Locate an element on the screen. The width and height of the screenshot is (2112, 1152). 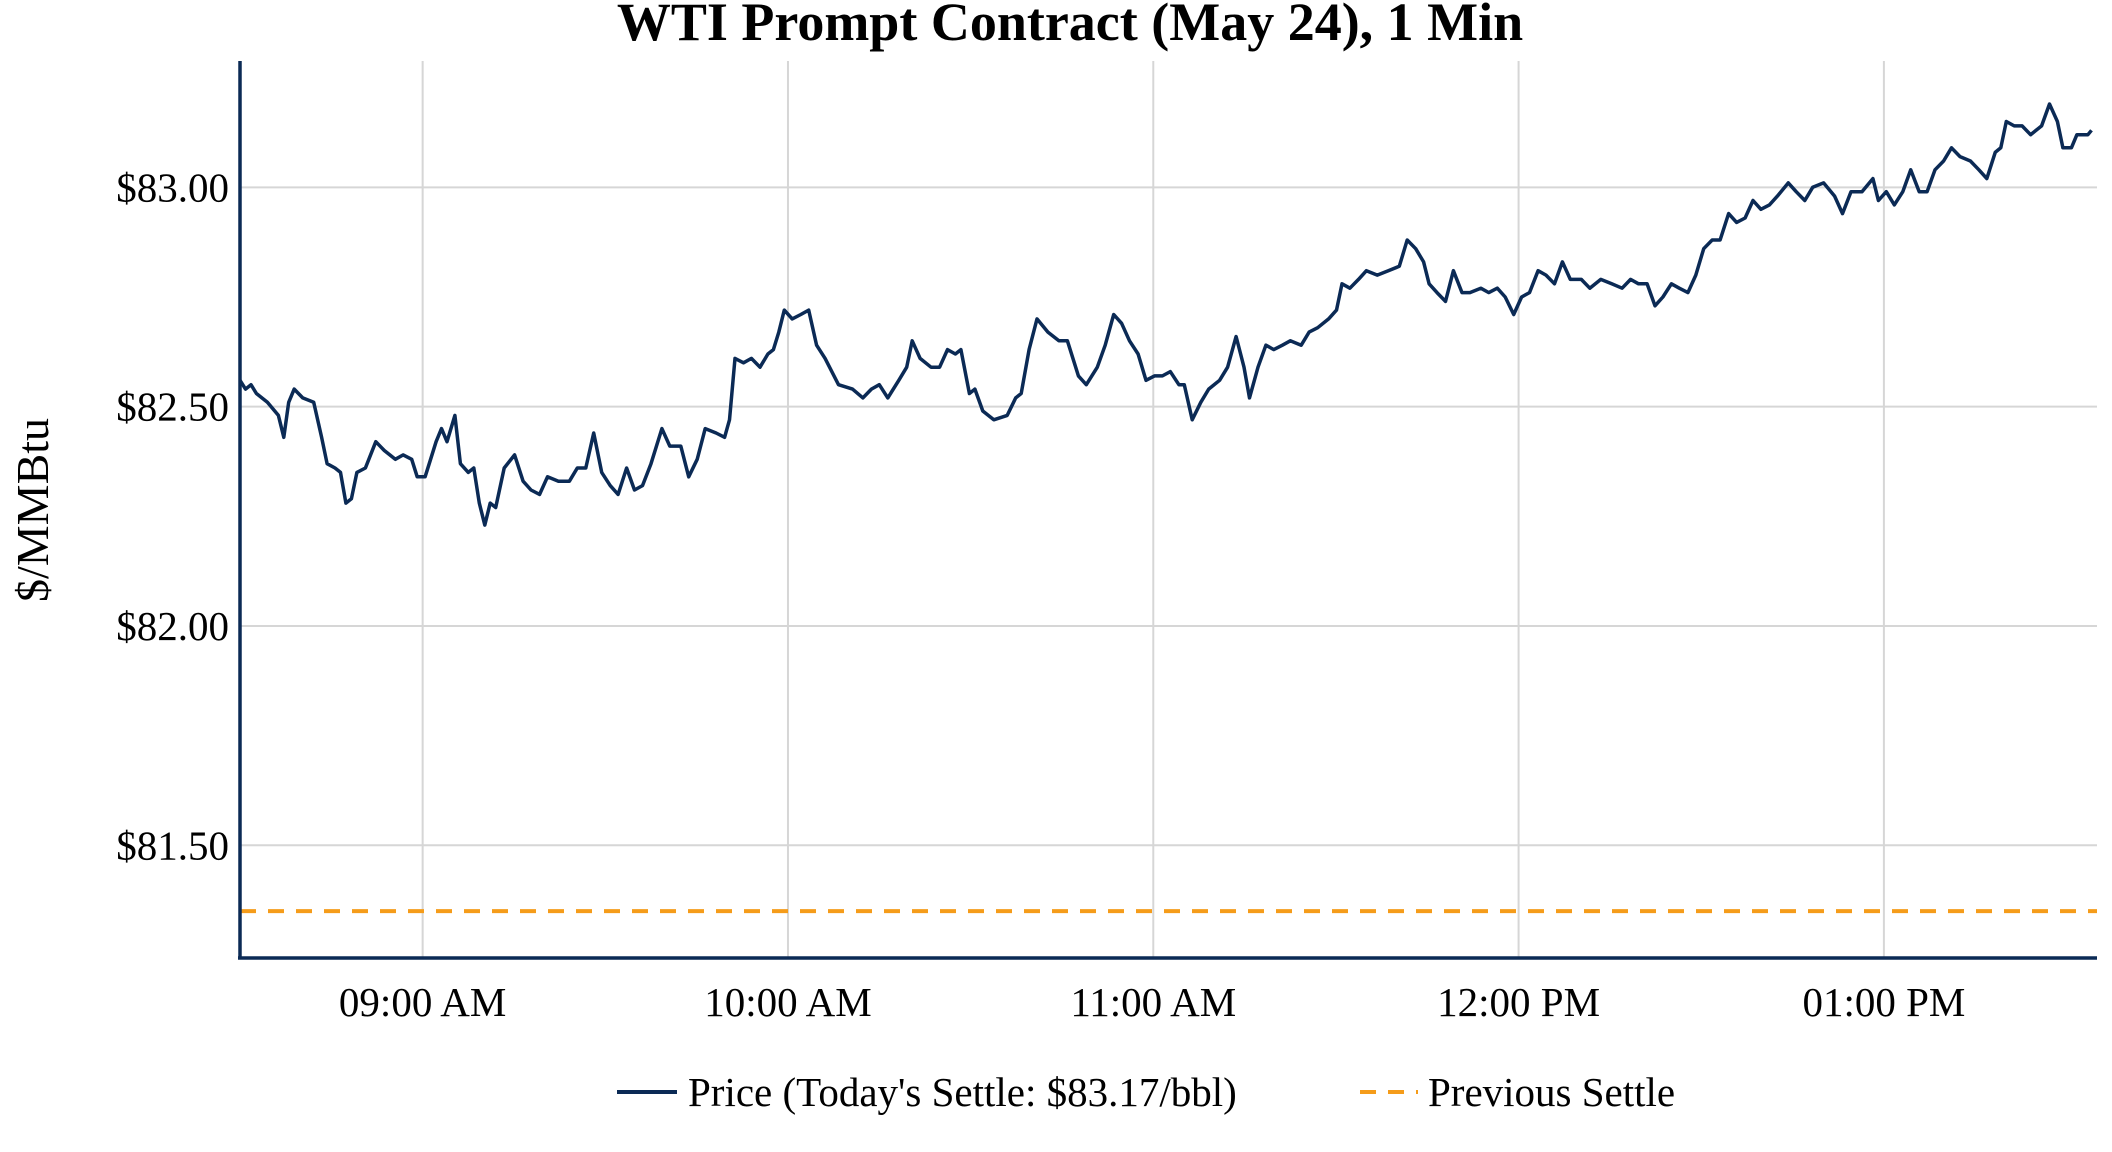
legend-label-previous-settle: Previous Settle is located at coordinates (1551, 1092).